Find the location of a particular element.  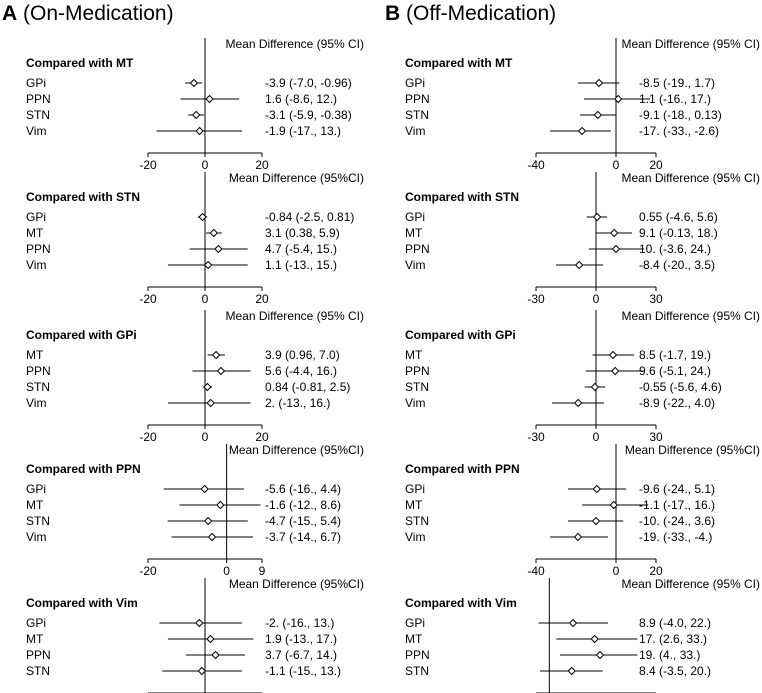

ci-value-label: -5.6 (-16., 4.4) is located at coordinates (303, 489).